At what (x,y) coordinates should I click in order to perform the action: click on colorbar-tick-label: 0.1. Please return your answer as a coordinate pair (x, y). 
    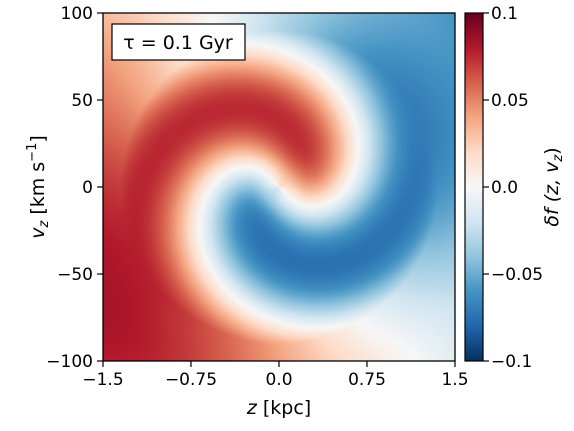
    Looking at the image, I should click on (504, 14).